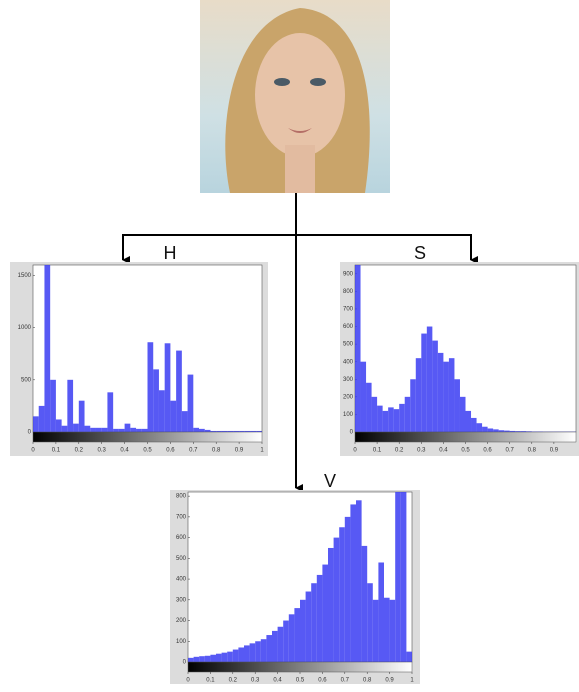 The height and width of the screenshot is (692, 579). What do you see at coordinates (330, 481) in the screenshot?
I see `channel-label: V` at bounding box center [330, 481].